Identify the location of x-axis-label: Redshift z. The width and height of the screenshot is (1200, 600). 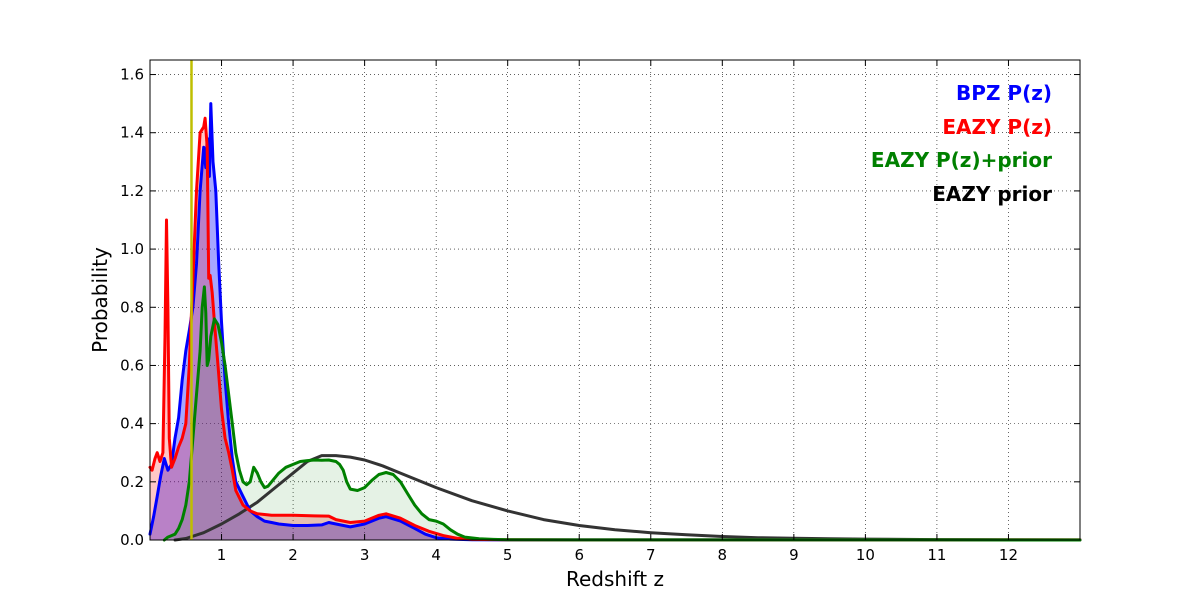
(615, 579).